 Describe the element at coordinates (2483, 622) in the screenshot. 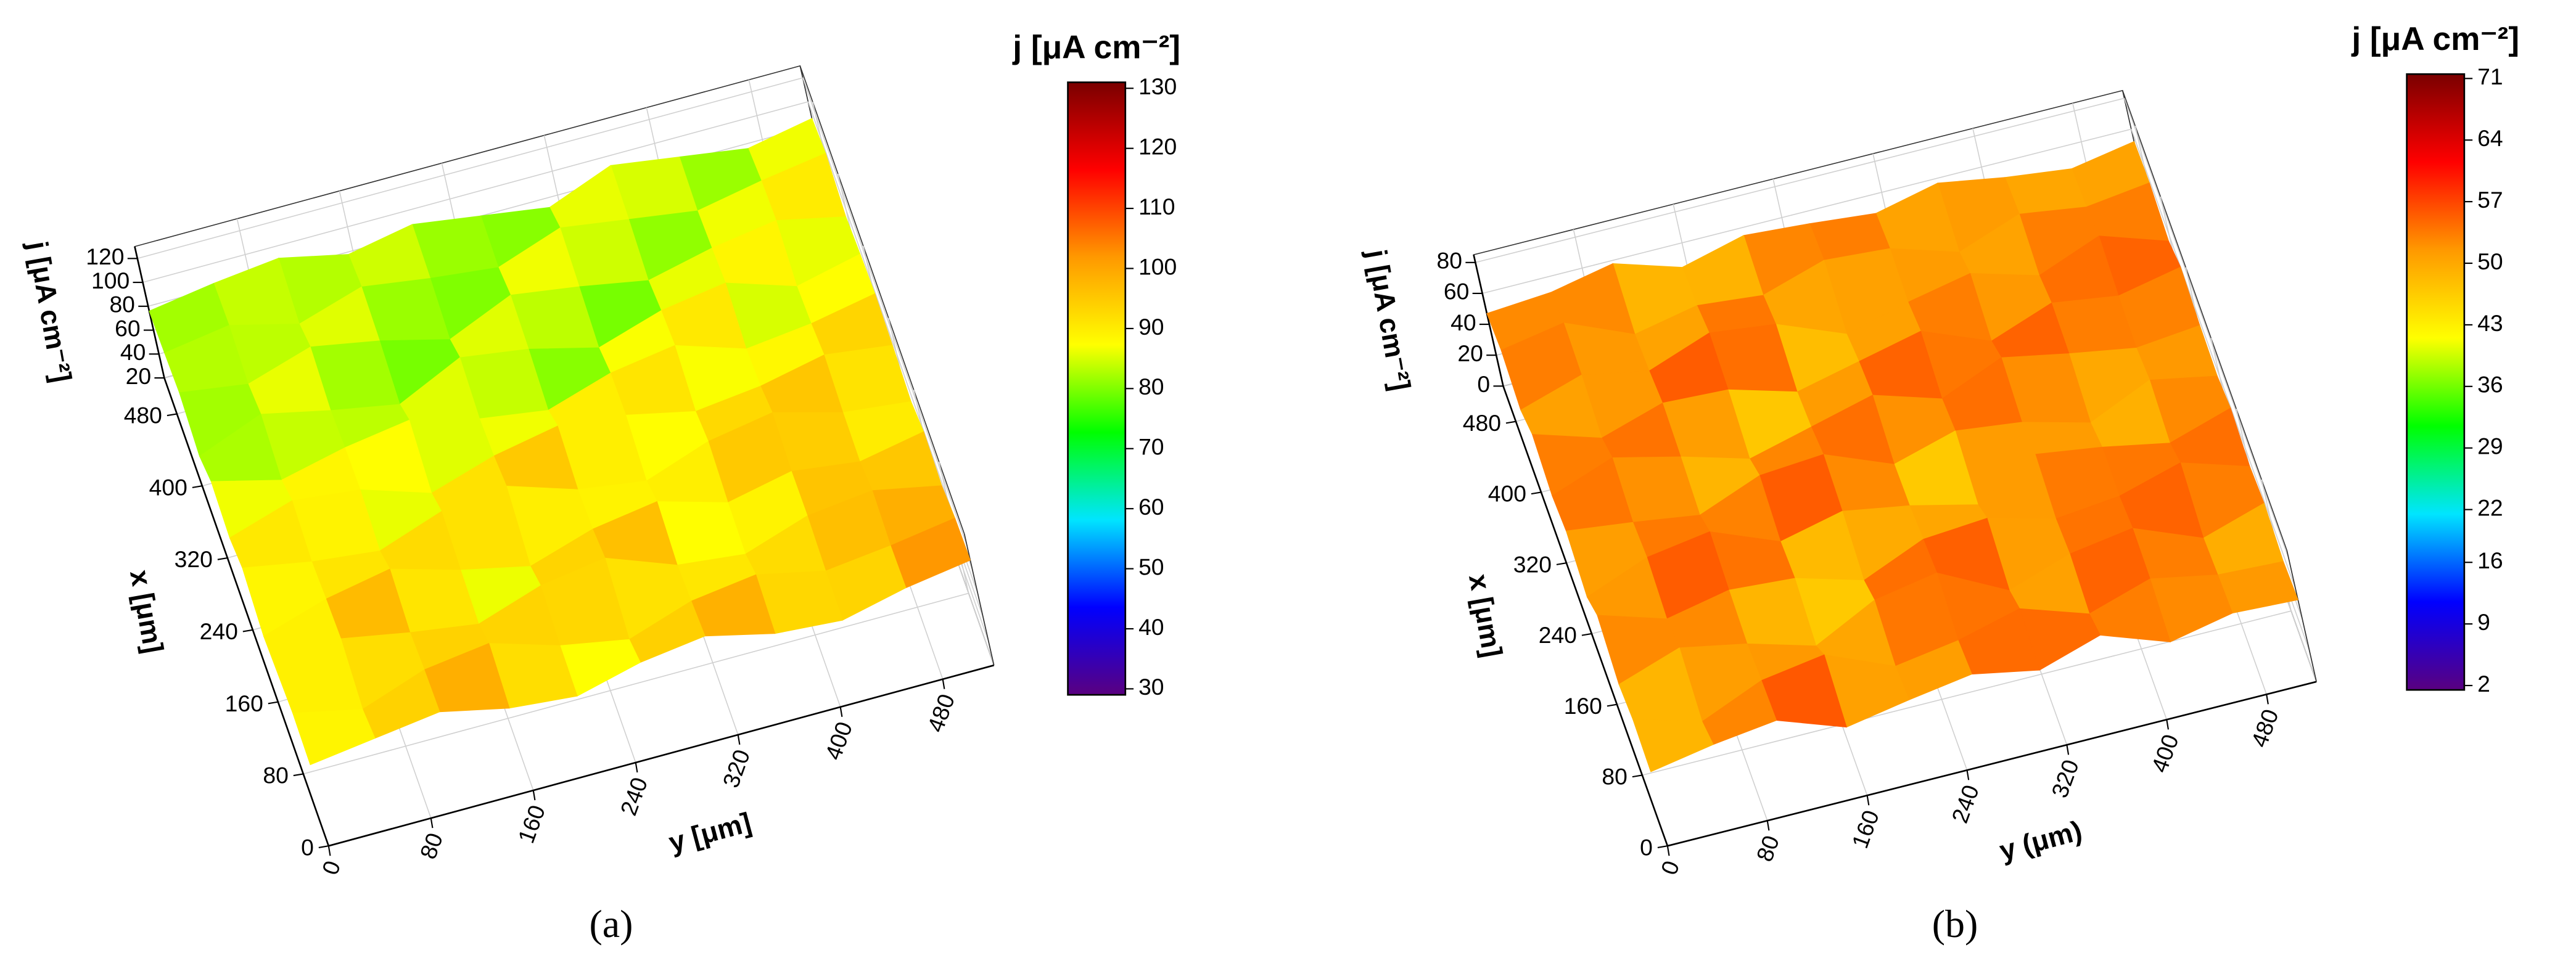

I see `colorbar-tick-label: 9` at that location.